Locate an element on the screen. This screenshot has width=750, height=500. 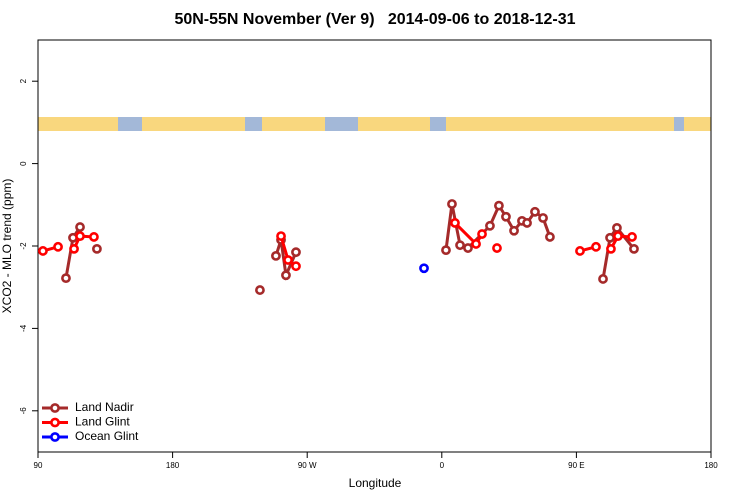
x-tick-label: 90 W is located at coordinates (307, 465).